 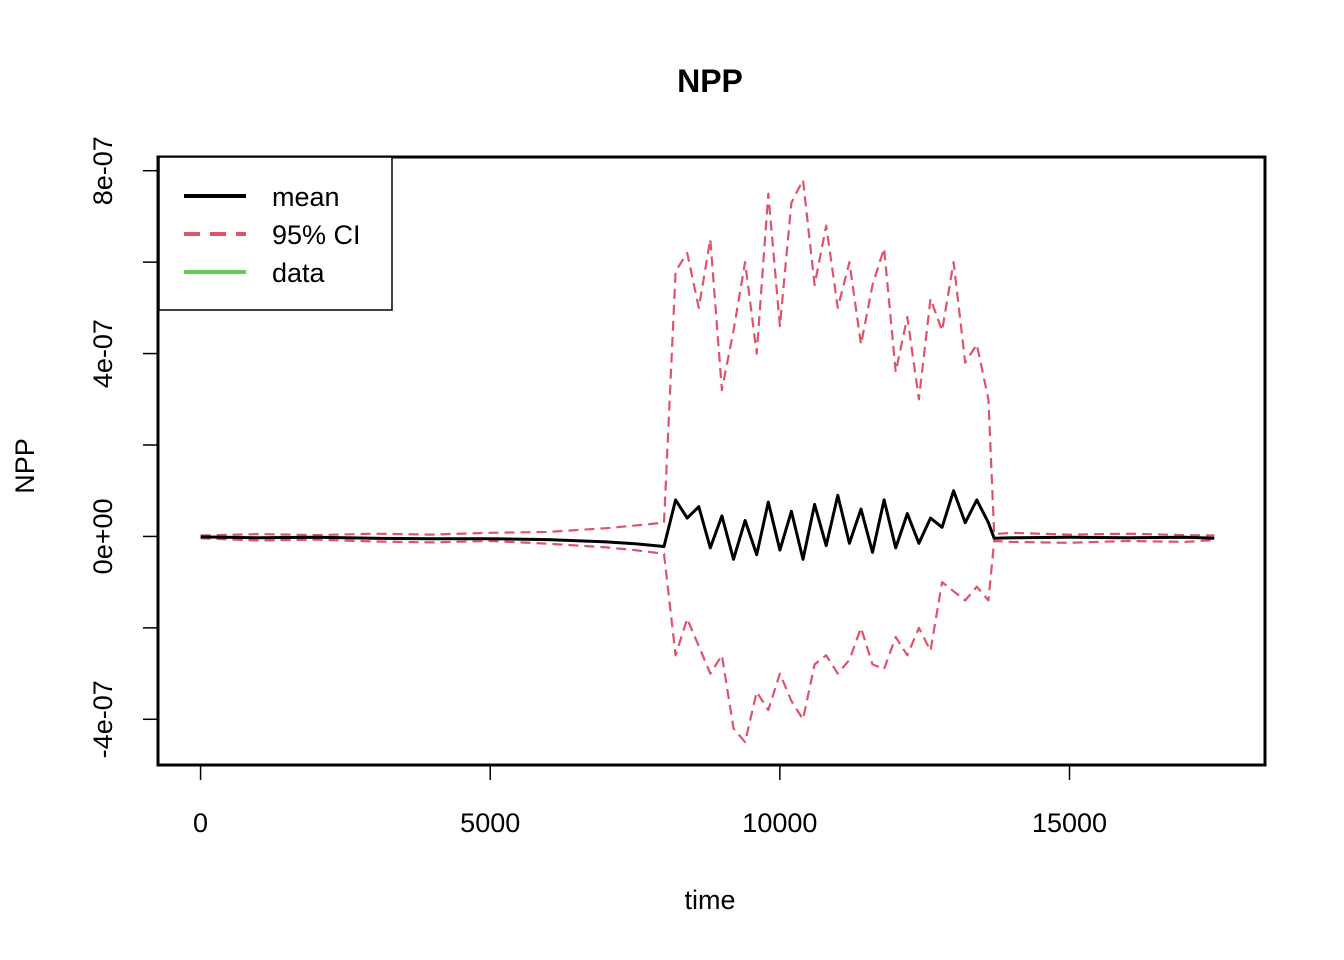 I want to click on legend-label-data: data, so click(x=299, y=273).